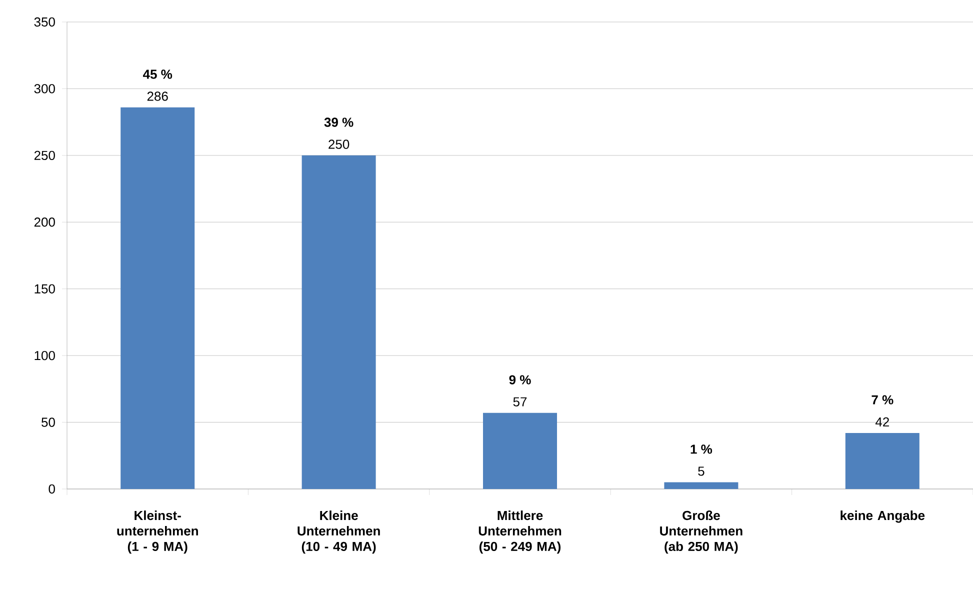 This screenshot has height=593, width=973. Describe the element at coordinates (882, 516) in the screenshot. I see `x-tick-label: keine Angabe` at that location.